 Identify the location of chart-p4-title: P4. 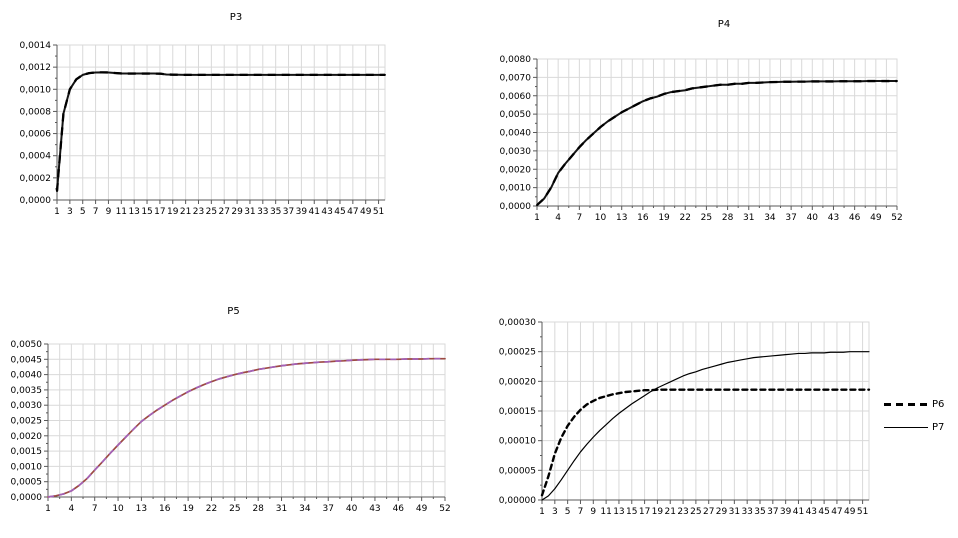
(724, 24).